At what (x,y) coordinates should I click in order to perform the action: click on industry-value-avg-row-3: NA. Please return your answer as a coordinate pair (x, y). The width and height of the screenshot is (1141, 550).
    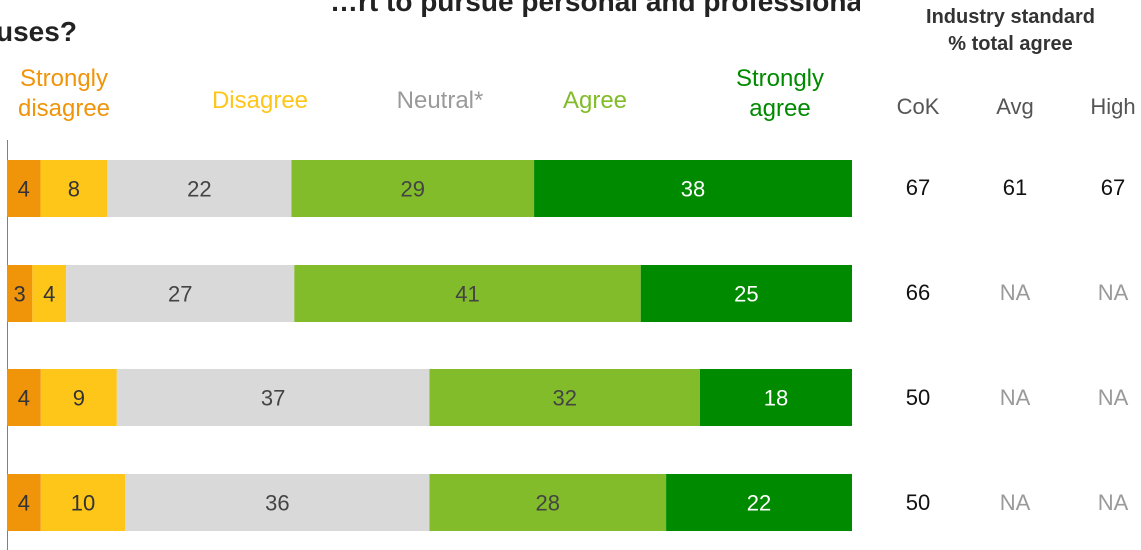
    Looking at the image, I should click on (1015, 397).